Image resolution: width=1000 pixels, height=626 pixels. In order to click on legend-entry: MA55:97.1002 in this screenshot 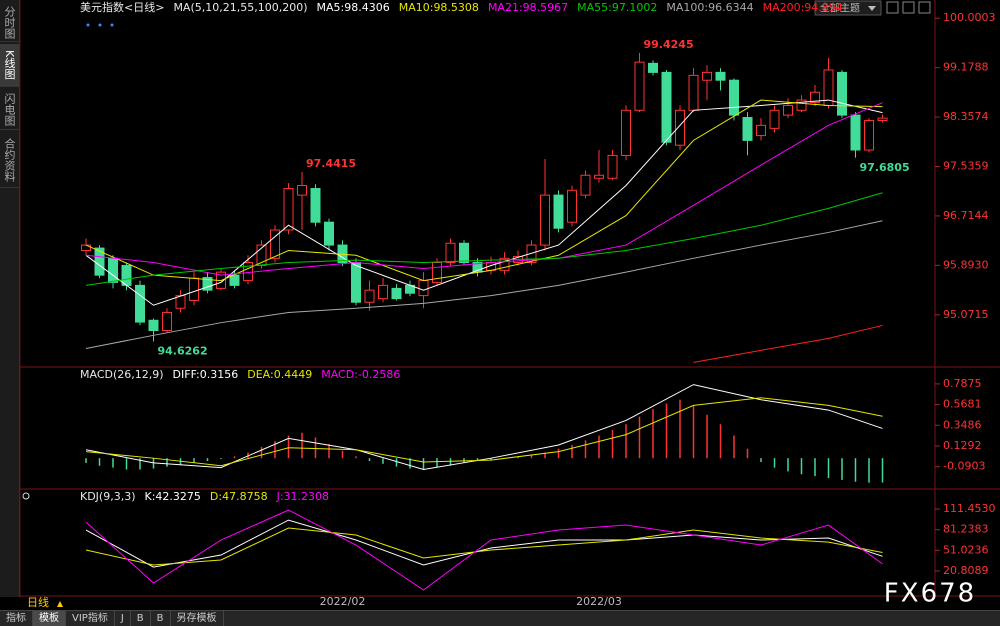, I will do `click(617, 7)`.